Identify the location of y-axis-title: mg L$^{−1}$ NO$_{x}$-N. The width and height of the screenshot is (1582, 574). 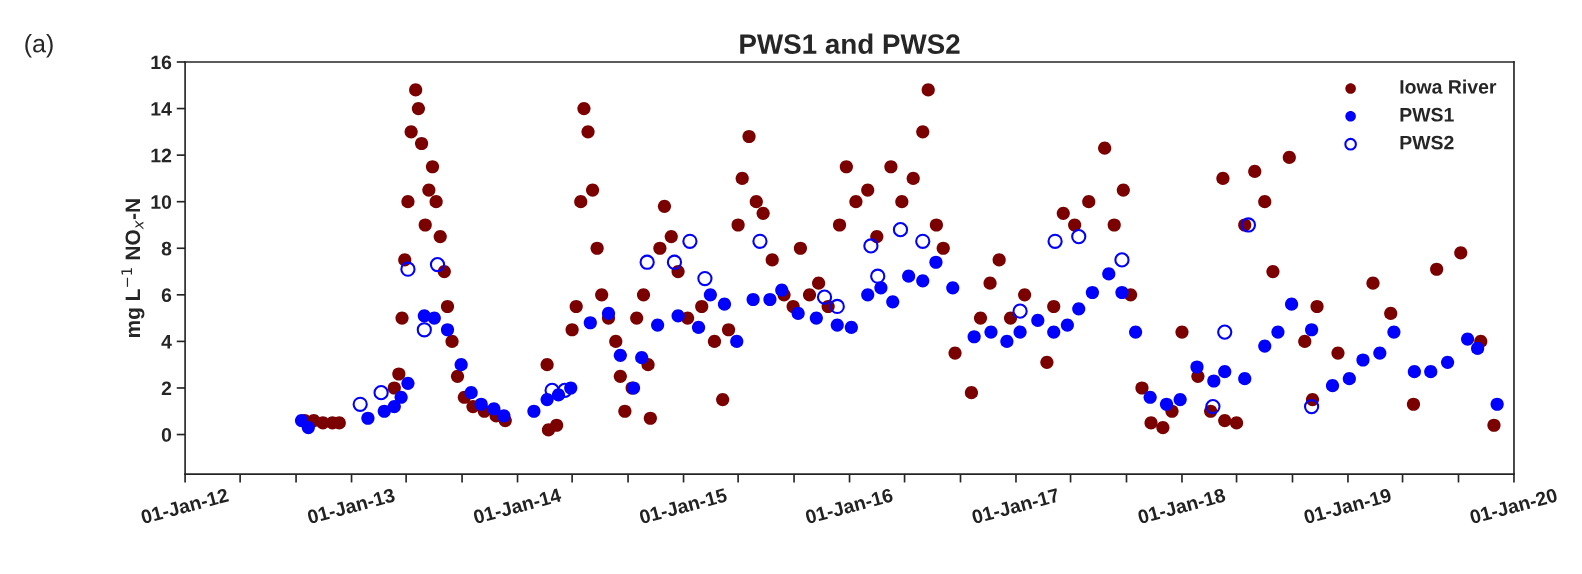
(133, 268).